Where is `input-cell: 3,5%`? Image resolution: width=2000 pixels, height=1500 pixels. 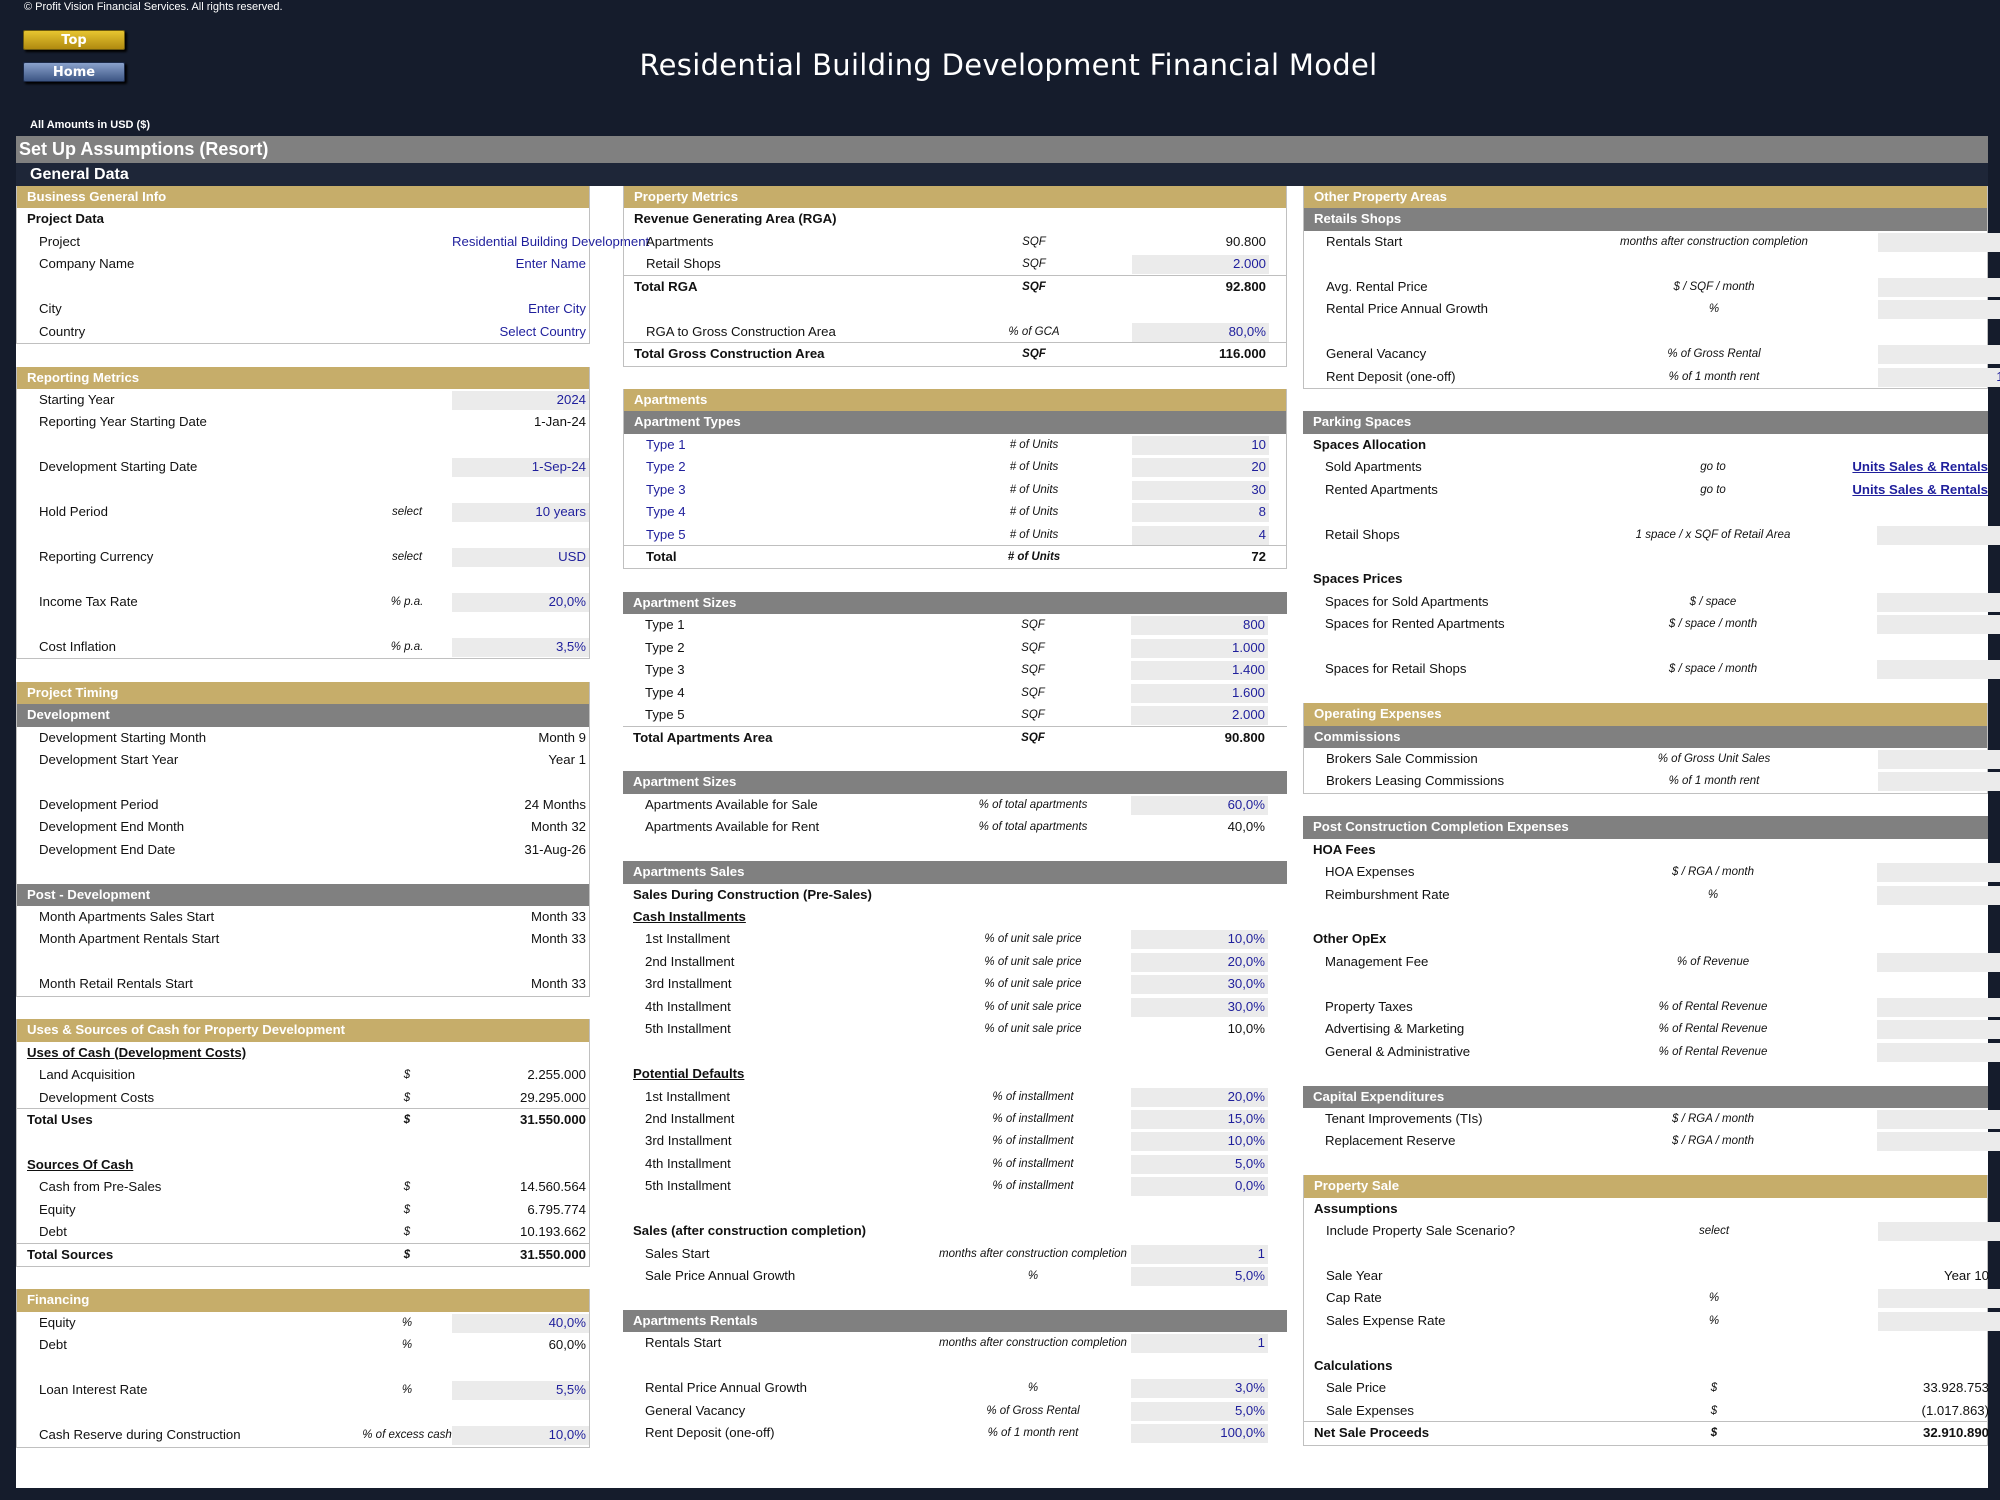 input-cell: 3,5% is located at coordinates (520, 647).